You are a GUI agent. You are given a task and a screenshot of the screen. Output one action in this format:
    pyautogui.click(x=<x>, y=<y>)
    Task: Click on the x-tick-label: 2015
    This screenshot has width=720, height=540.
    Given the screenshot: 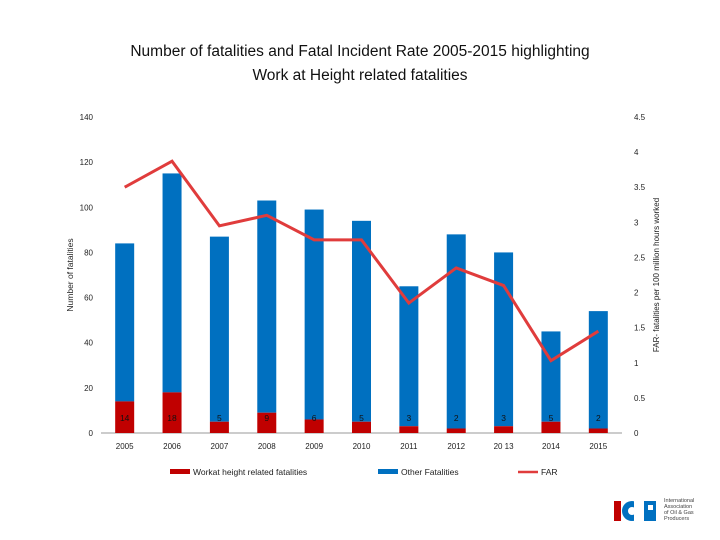 What is the action you would take?
    pyautogui.click(x=598, y=446)
    